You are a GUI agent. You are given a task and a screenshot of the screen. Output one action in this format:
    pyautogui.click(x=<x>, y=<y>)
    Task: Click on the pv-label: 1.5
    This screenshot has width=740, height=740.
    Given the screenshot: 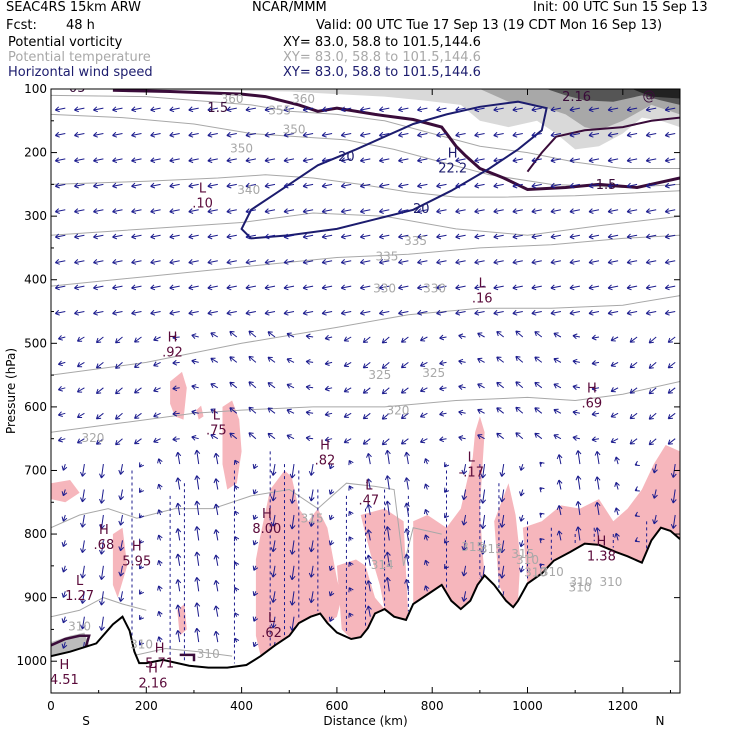 What is the action you would take?
    pyautogui.click(x=217, y=108)
    